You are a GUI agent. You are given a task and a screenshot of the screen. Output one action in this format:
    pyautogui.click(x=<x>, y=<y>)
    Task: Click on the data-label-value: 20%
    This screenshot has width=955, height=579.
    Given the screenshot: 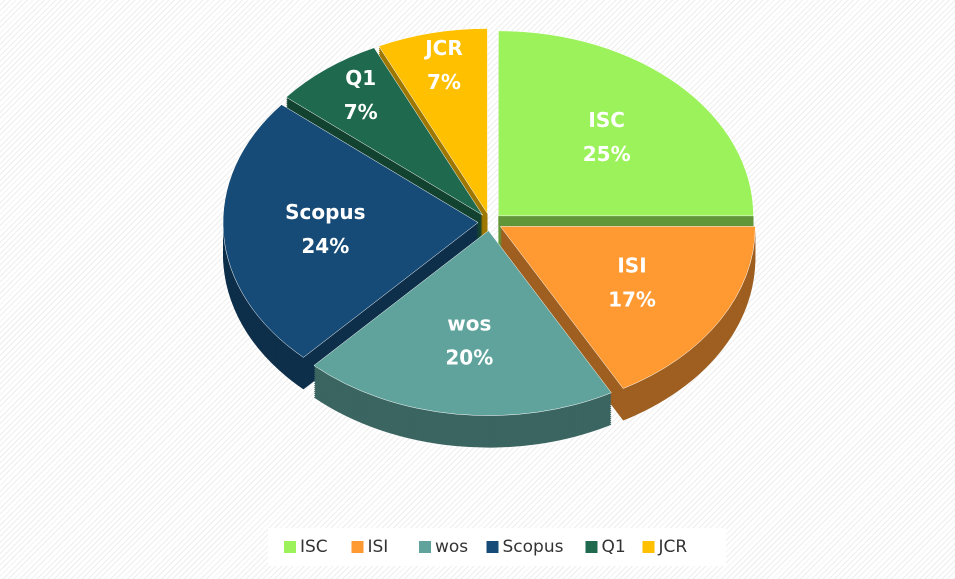 What is the action you would take?
    pyautogui.click(x=469, y=357)
    